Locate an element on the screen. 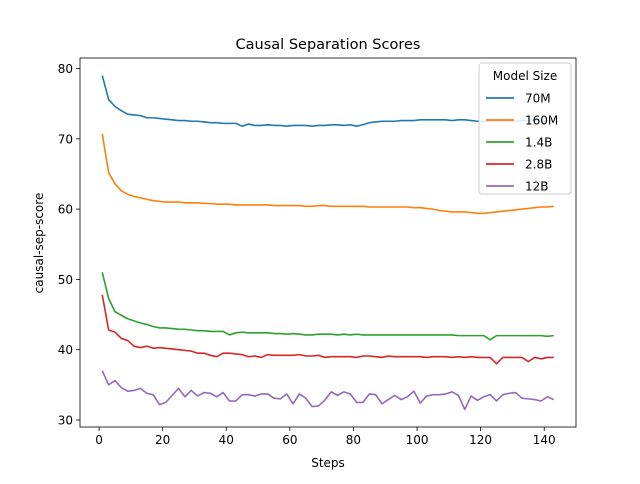 Image resolution: width=640 pixels, height=484 pixels. legend-entry: 1.4B is located at coordinates (538, 143).